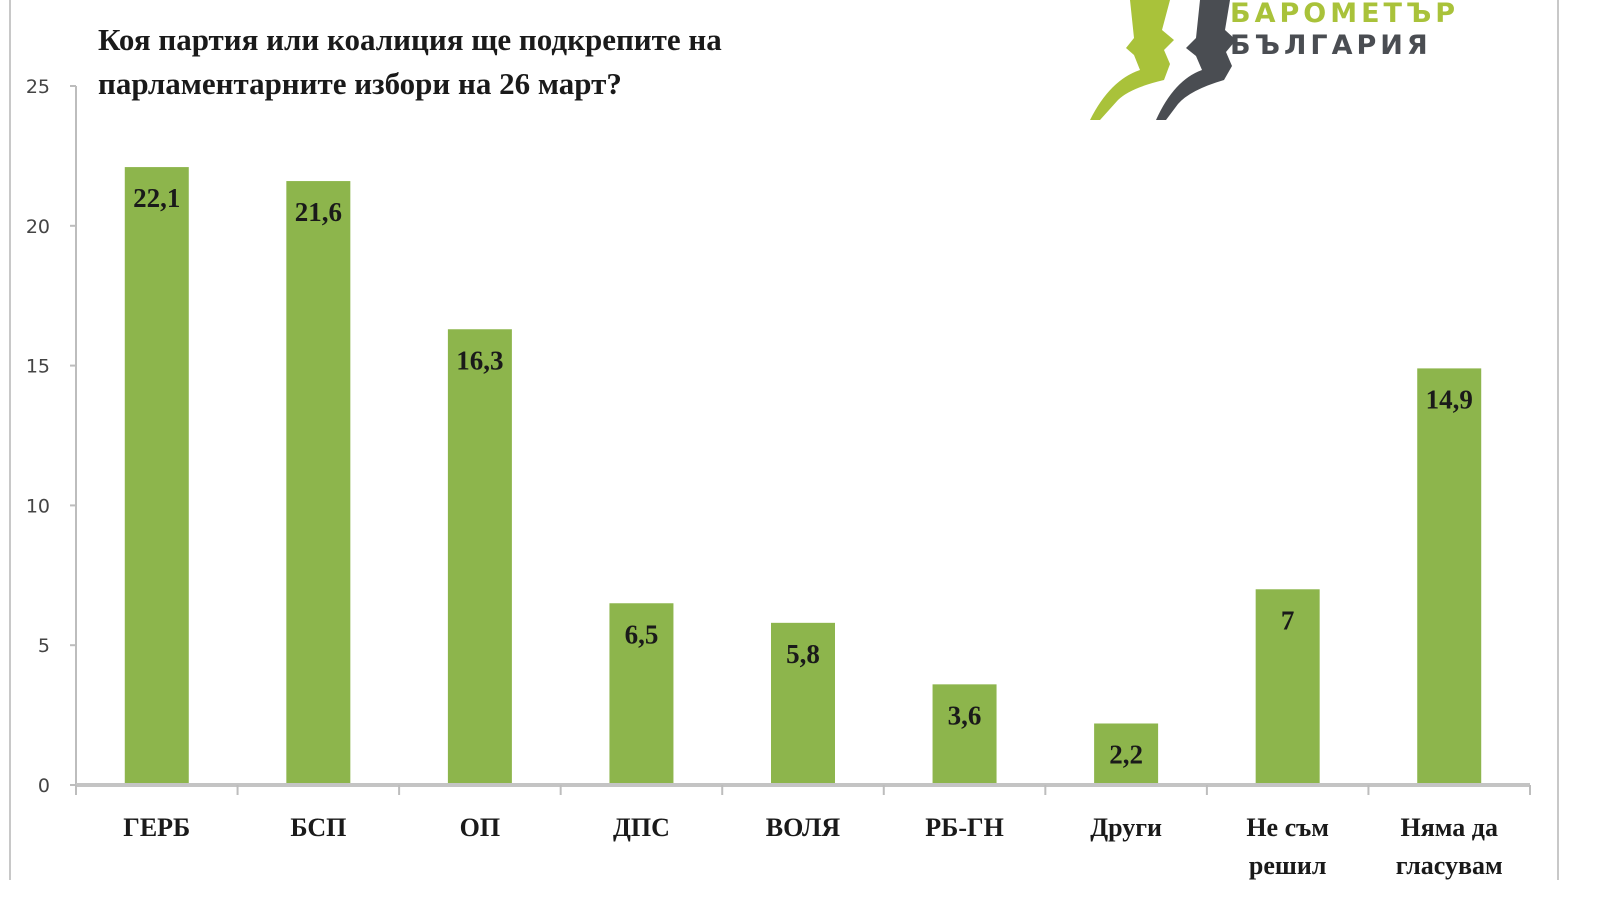 Image resolution: width=1600 pixels, height=900 pixels. I want to click on x-tick-label: БСП, so click(318, 827).